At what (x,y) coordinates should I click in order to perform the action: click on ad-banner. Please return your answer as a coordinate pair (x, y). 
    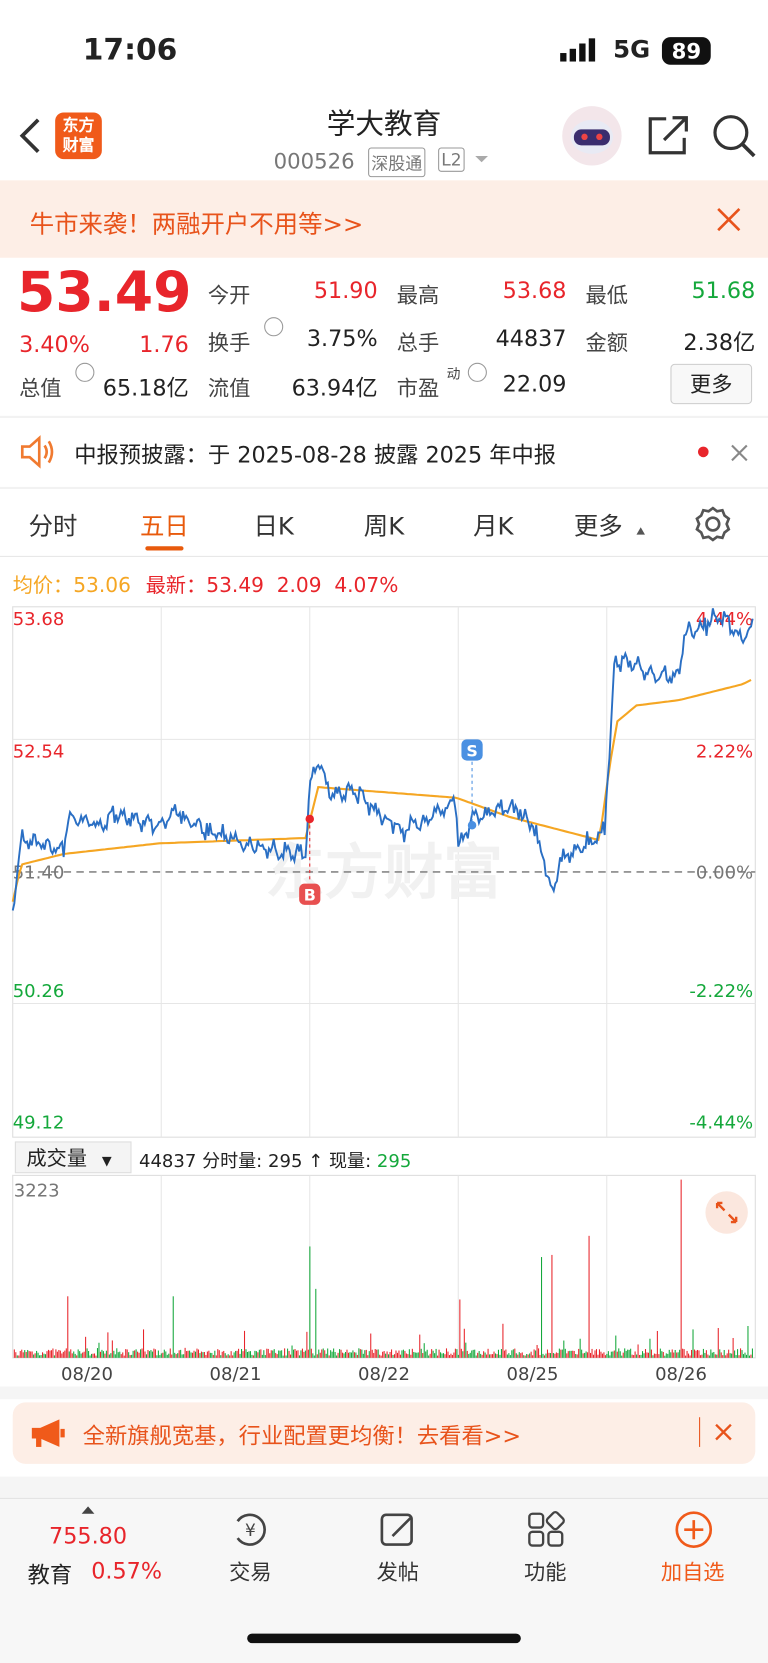
    Looking at the image, I should click on (384, 1433).